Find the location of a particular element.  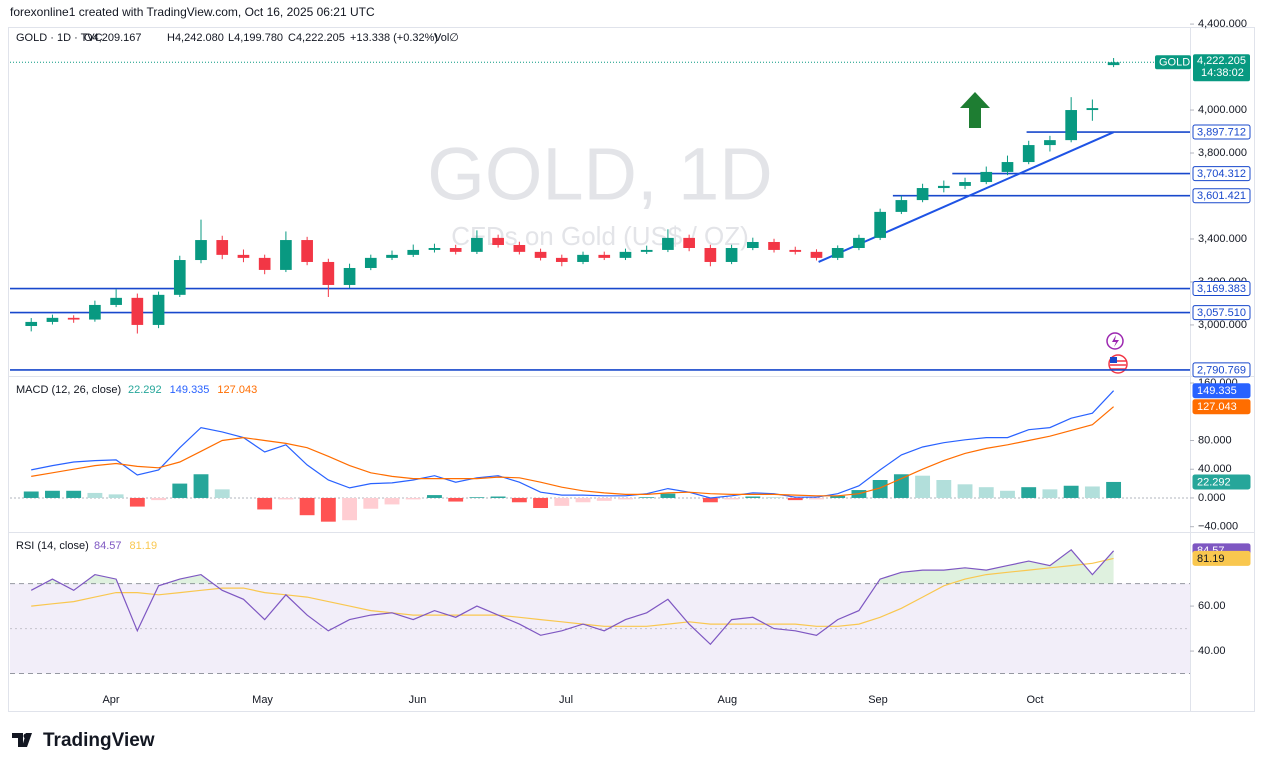

legend-change: +13.338 (+0.32%) is located at coordinates (394, 38).